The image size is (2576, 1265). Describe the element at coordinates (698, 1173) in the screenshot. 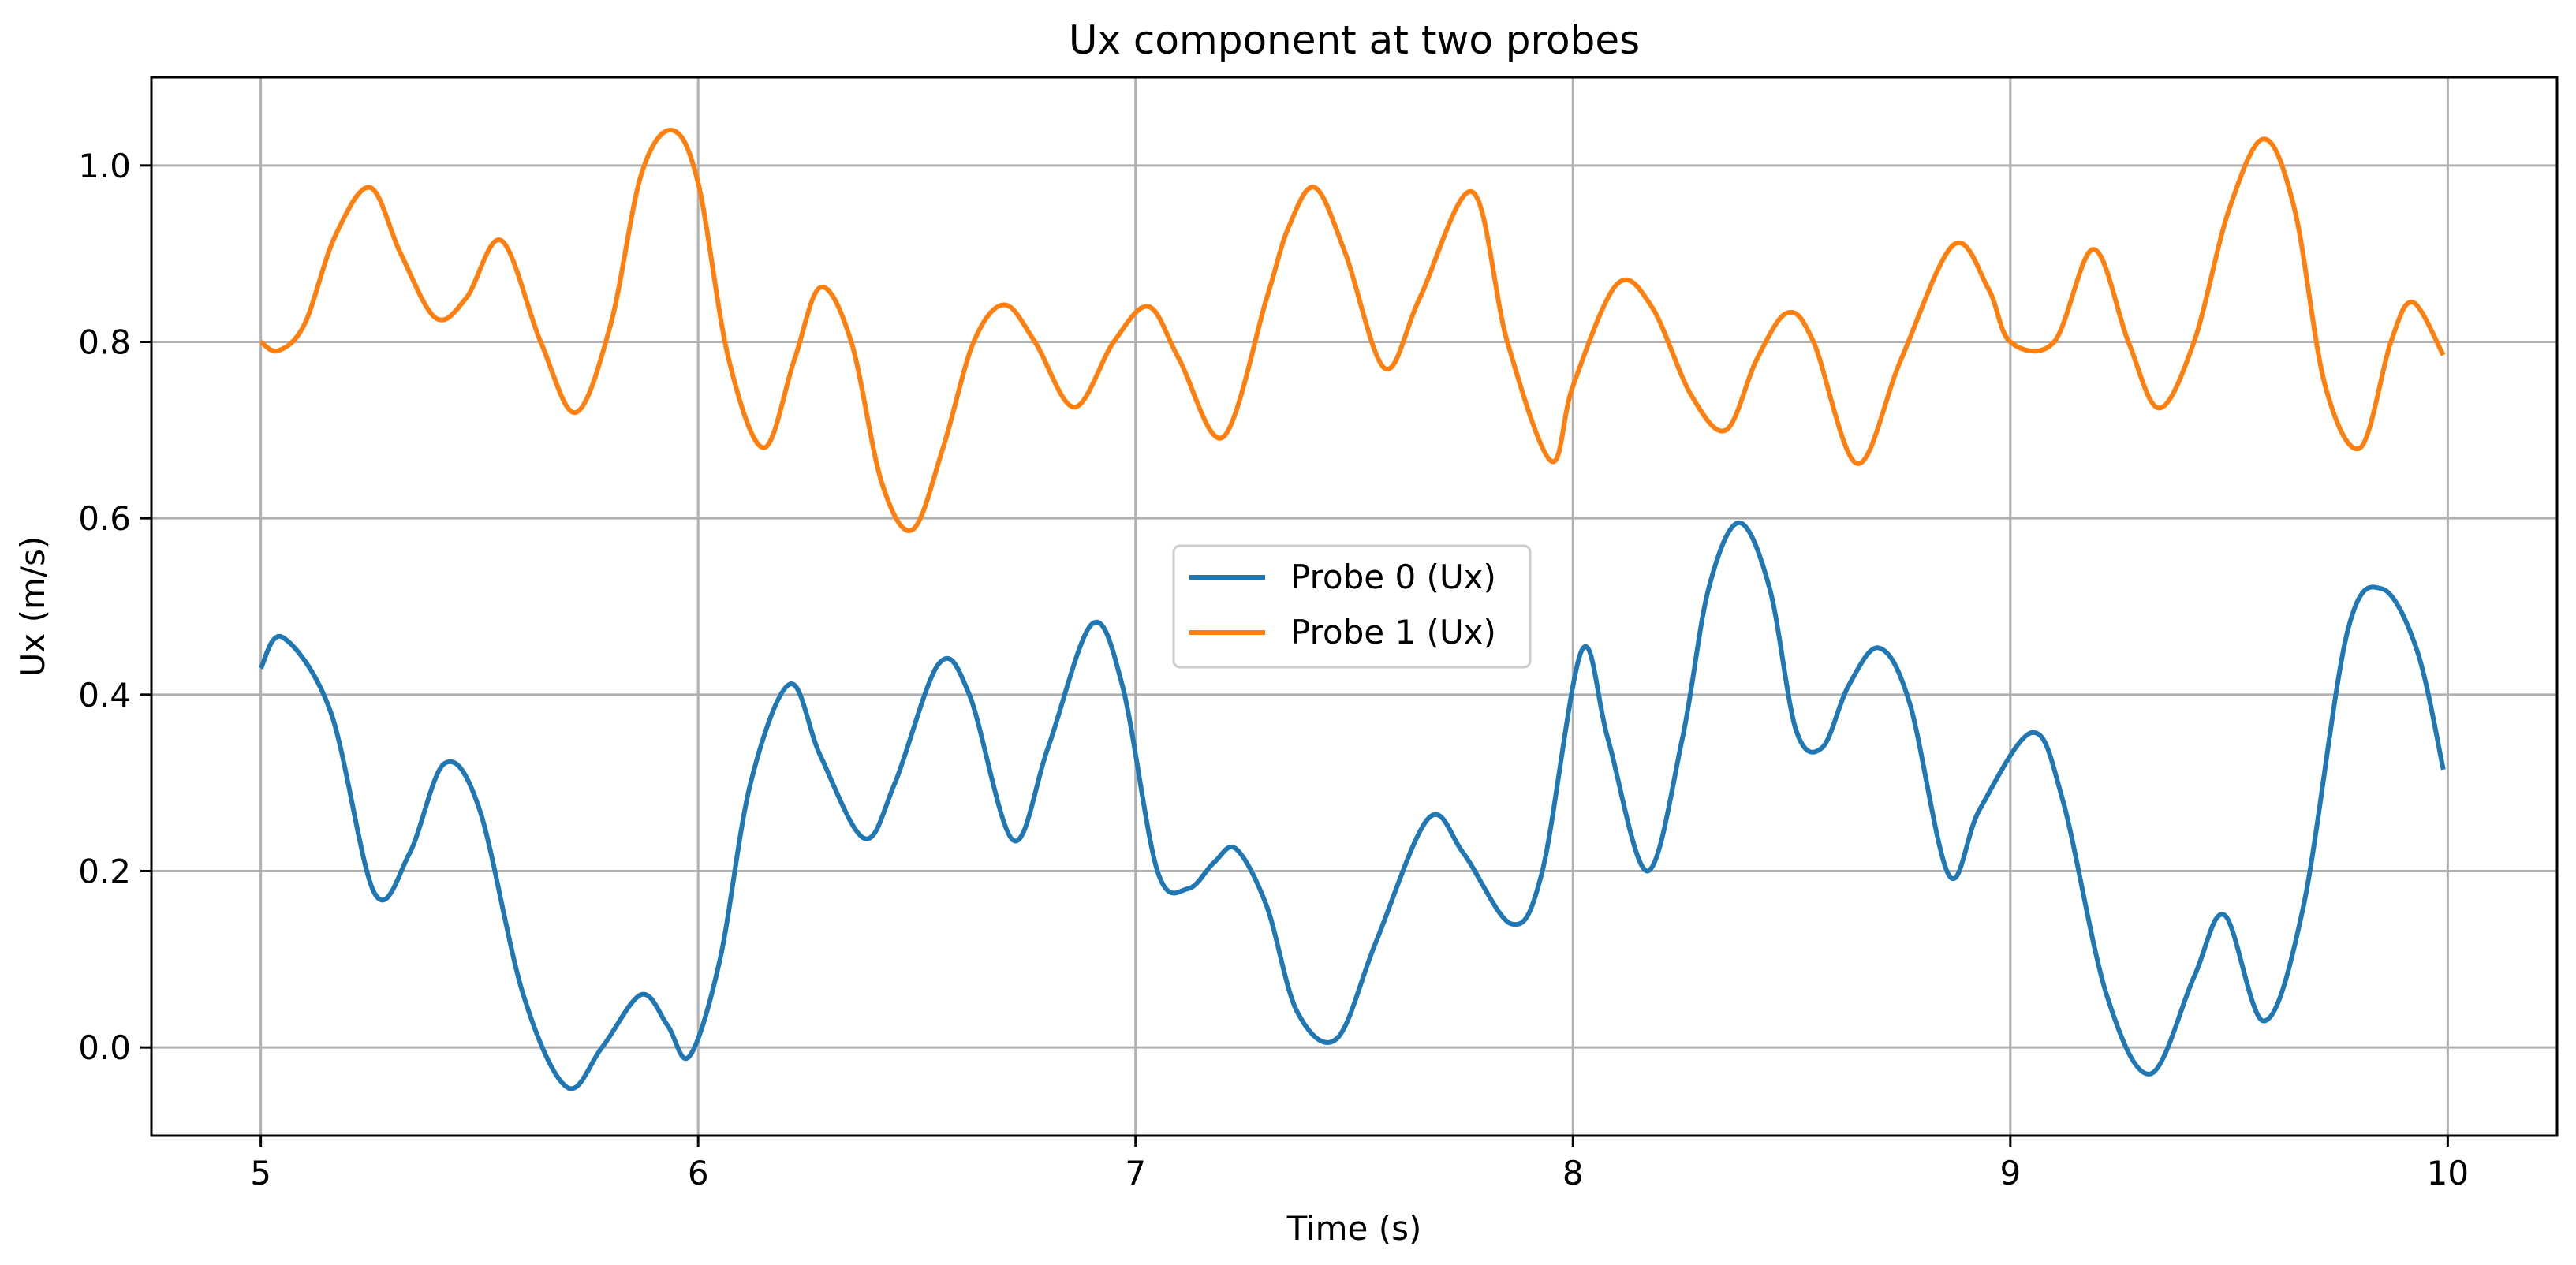

I see `x-tick-label: 6` at that location.